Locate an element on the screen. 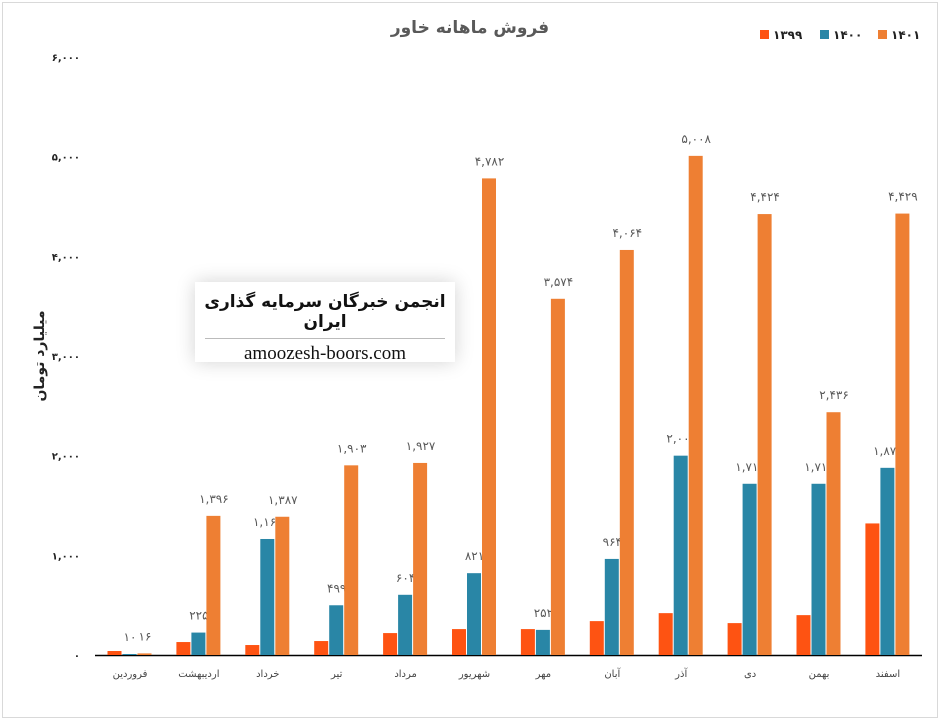 This screenshot has height=720, width=944. x-tick-label: شهریور is located at coordinates (474, 674).